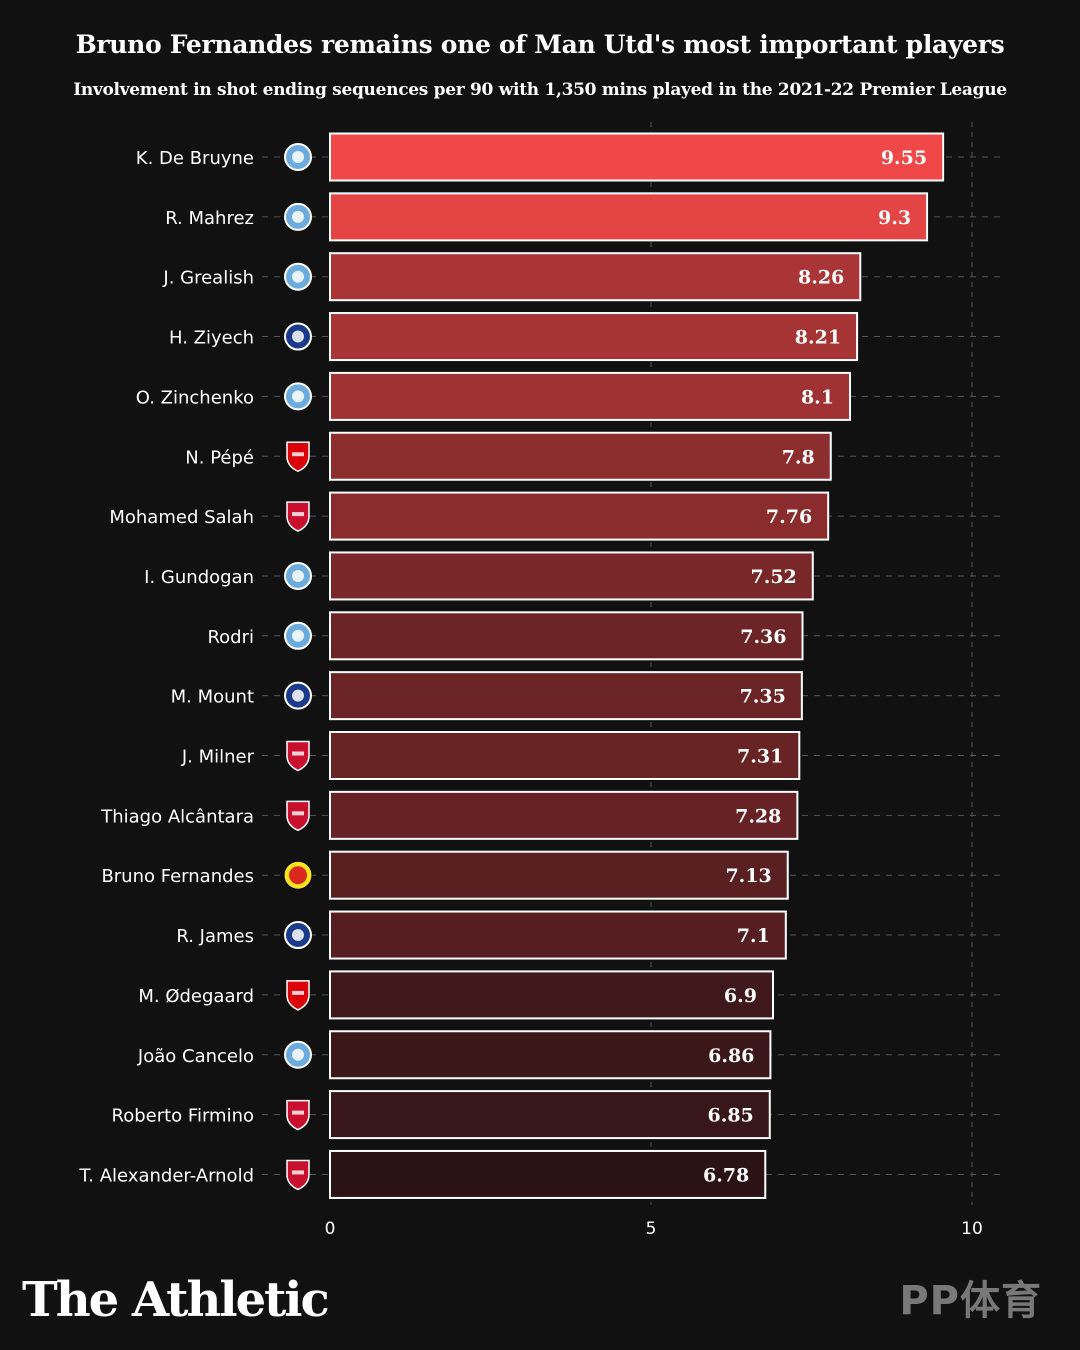 The height and width of the screenshot is (1350, 1080). Describe the element at coordinates (763, 697) in the screenshot. I see `value-label: 7.35` at that location.